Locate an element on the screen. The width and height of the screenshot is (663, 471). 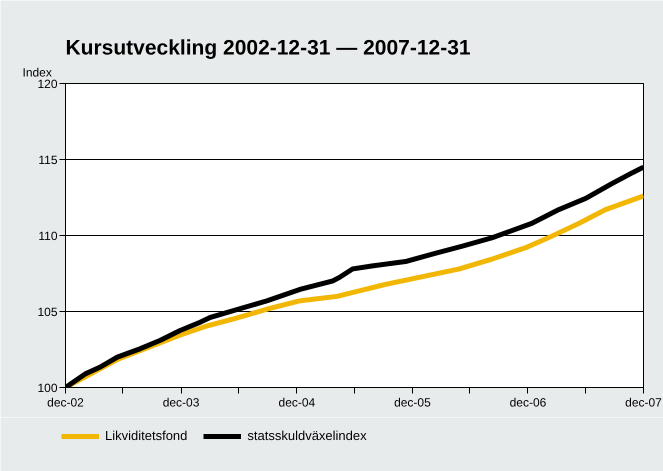
y-tick-label: 105 is located at coordinates (47, 312).